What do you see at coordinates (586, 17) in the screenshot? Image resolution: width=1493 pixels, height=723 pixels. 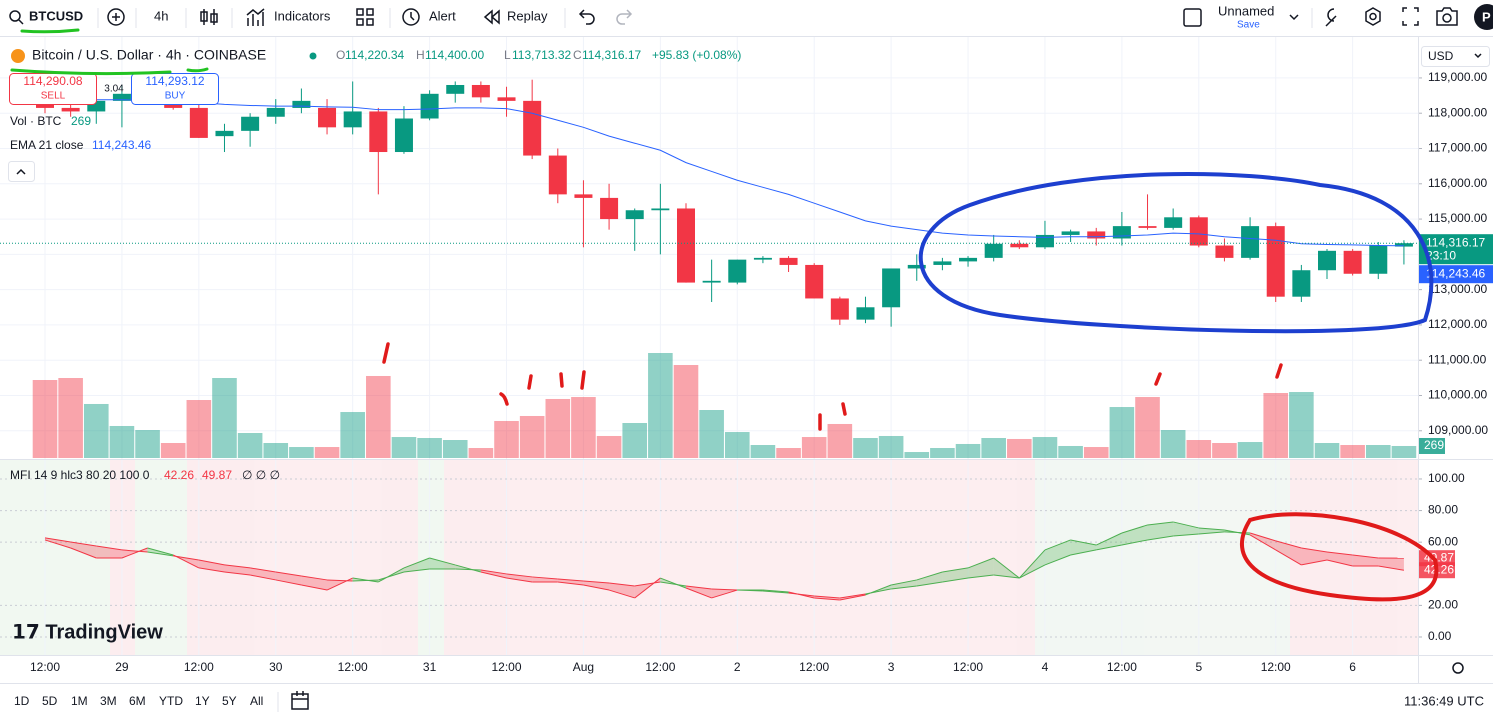 I see `undo` at bounding box center [586, 17].